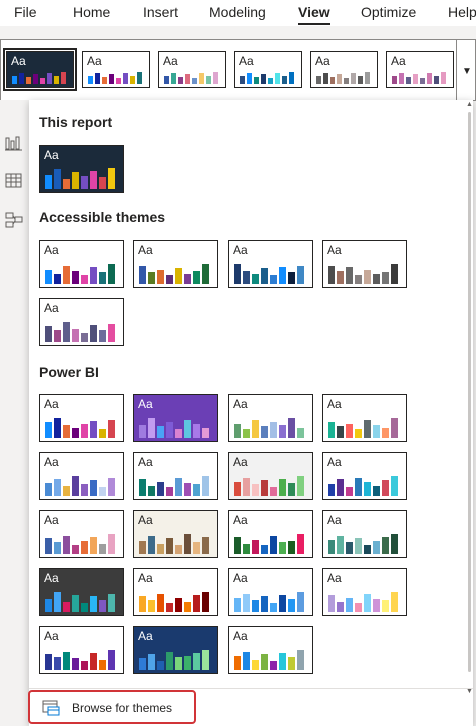 This screenshot has height=726, width=476. Describe the element at coordinates (270, 476) in the screenshot. I see `theme-powerbi-6: Aa` at that location.